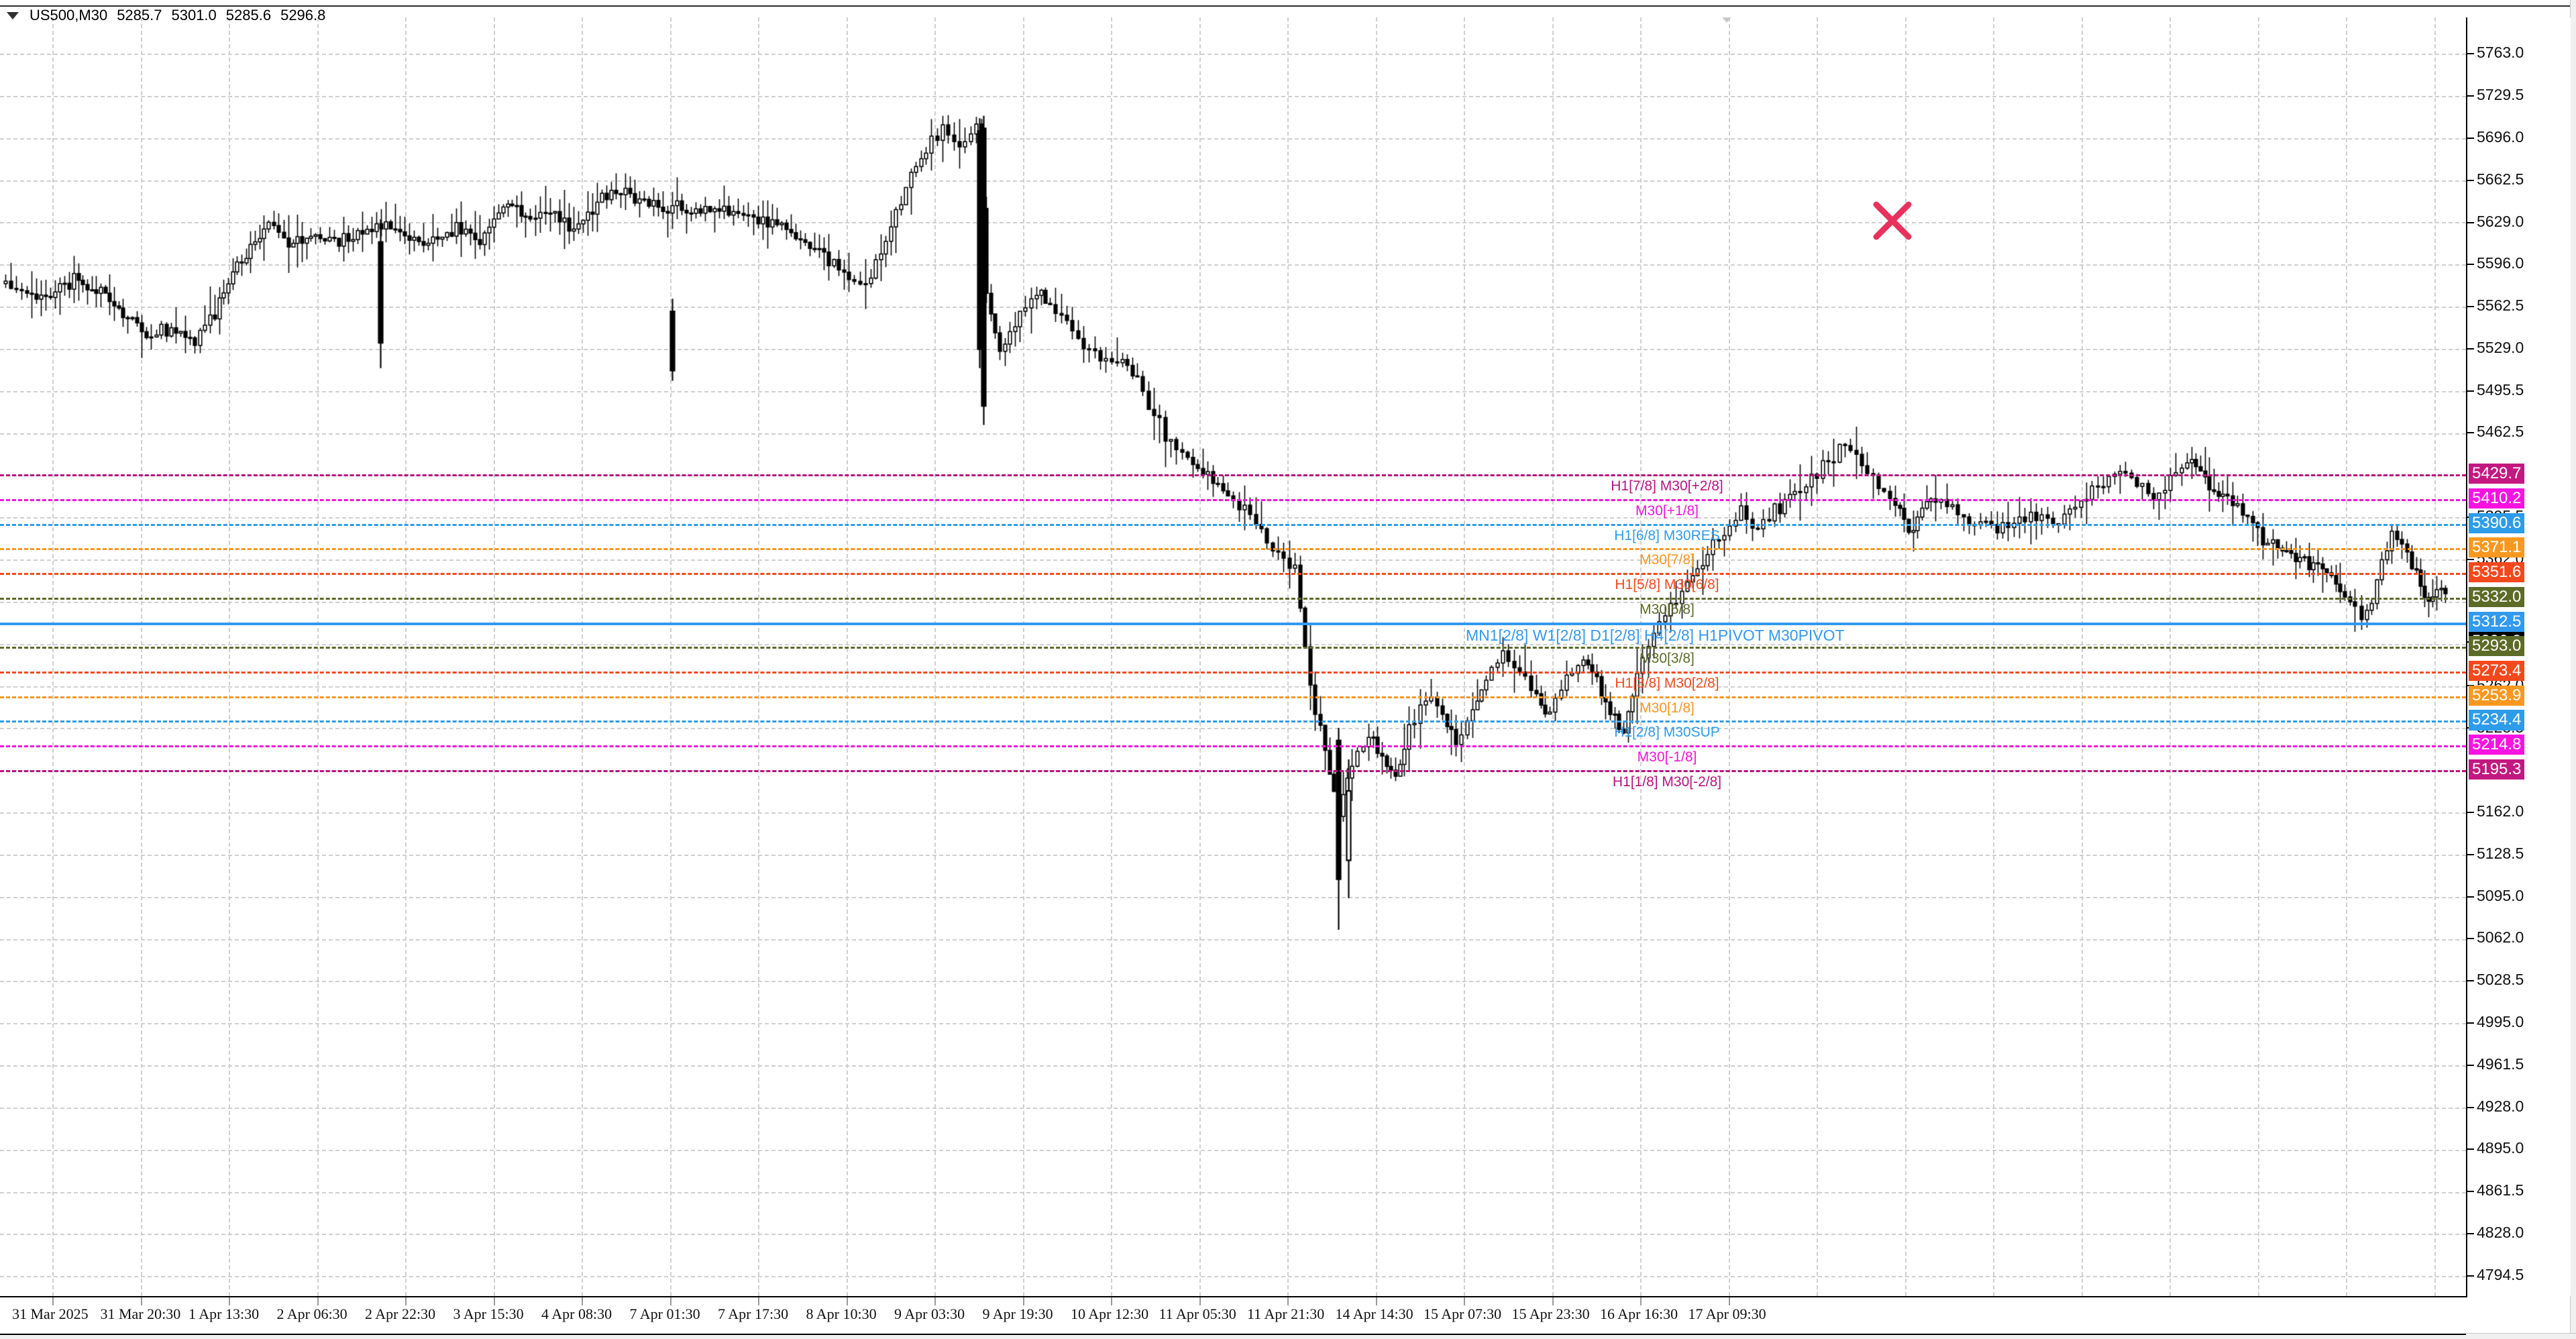  I want to click on time-tick-label: 15 Apr 23:30, so click(1550, 1313).